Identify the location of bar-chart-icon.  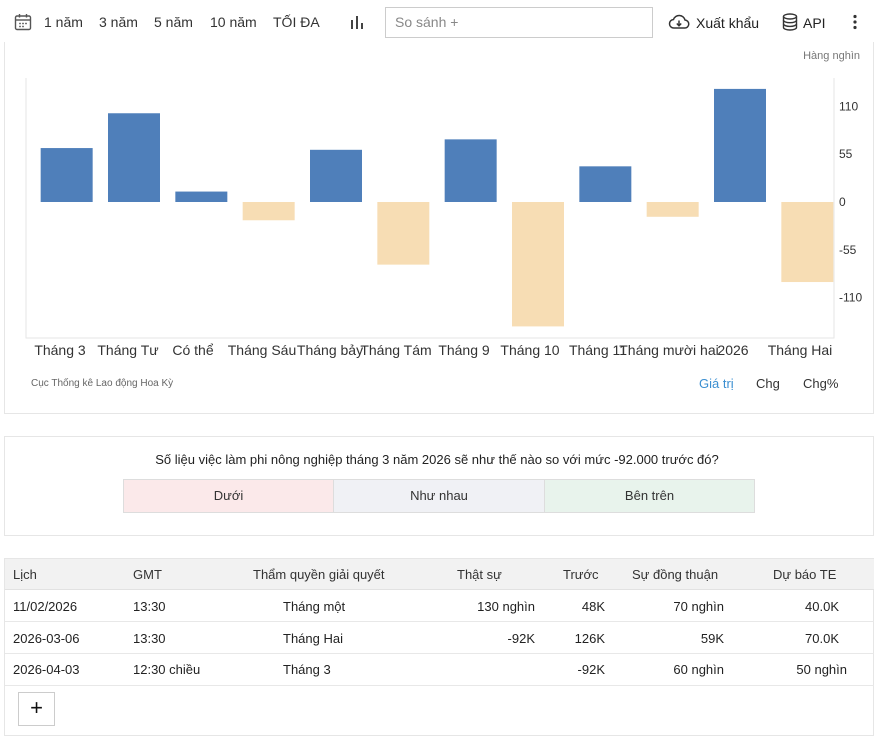
(357, 22).